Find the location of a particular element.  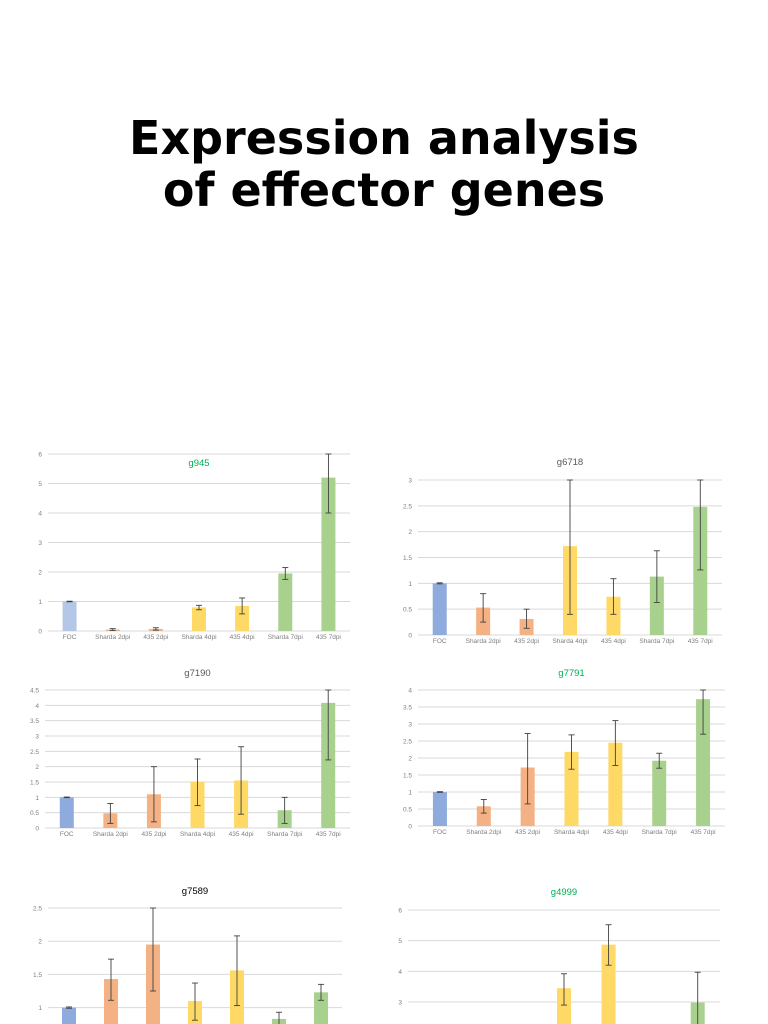

y-tick-label: 0.5 is located at coordinates (407, 610).